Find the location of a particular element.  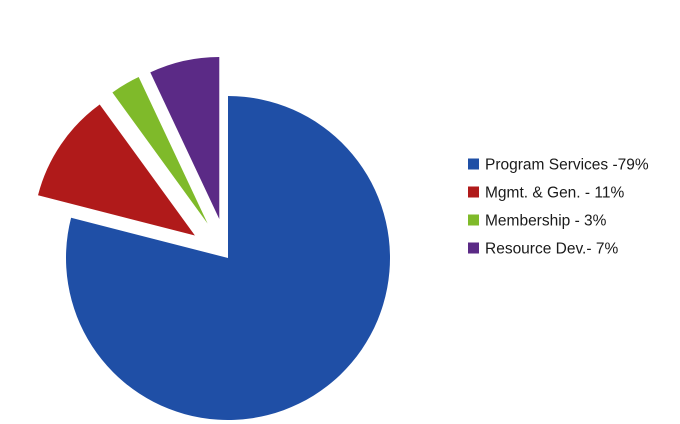

legend-item: Membership - 3% is located at coordinates (537, 221).